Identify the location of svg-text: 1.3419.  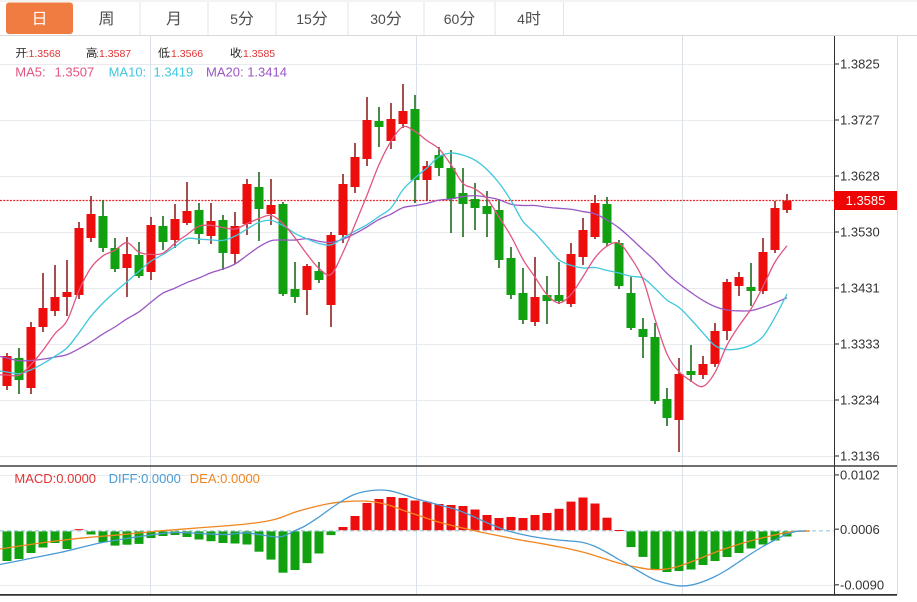
(174, 71).